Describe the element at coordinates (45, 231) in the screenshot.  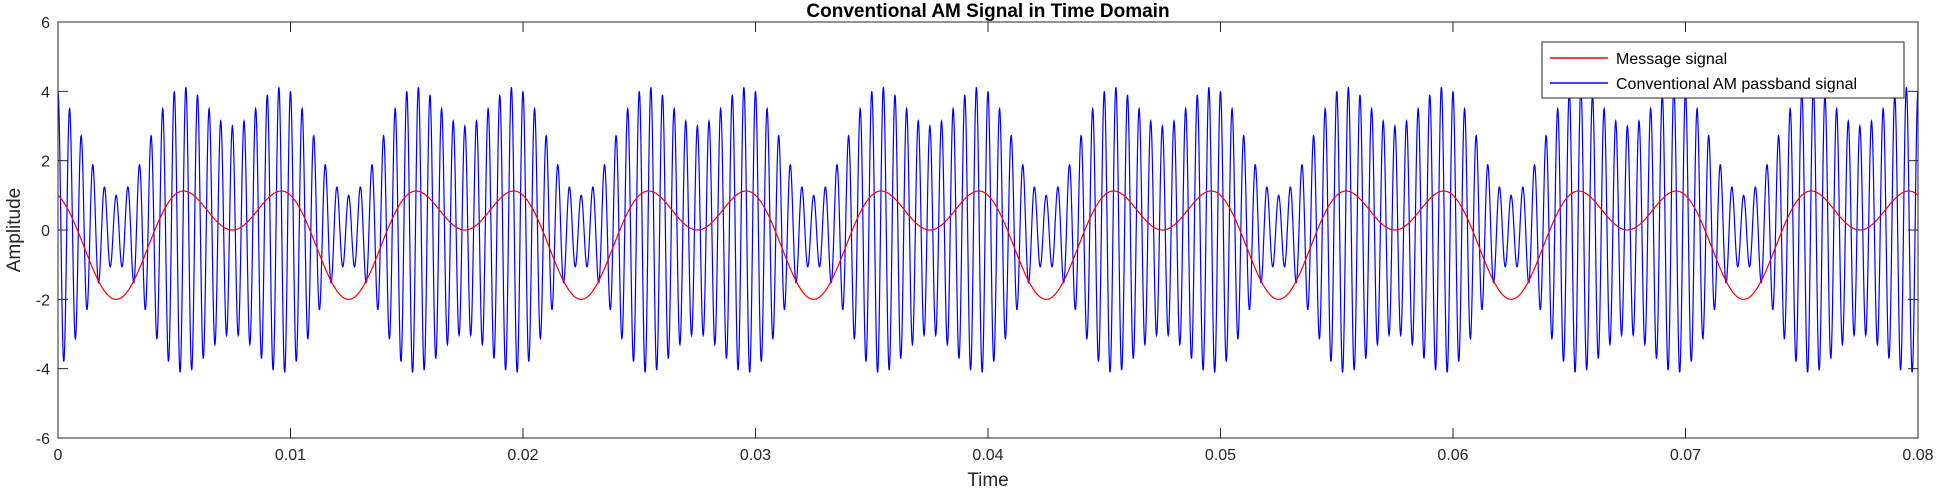
I see `y-tick-label: 0` at that location.